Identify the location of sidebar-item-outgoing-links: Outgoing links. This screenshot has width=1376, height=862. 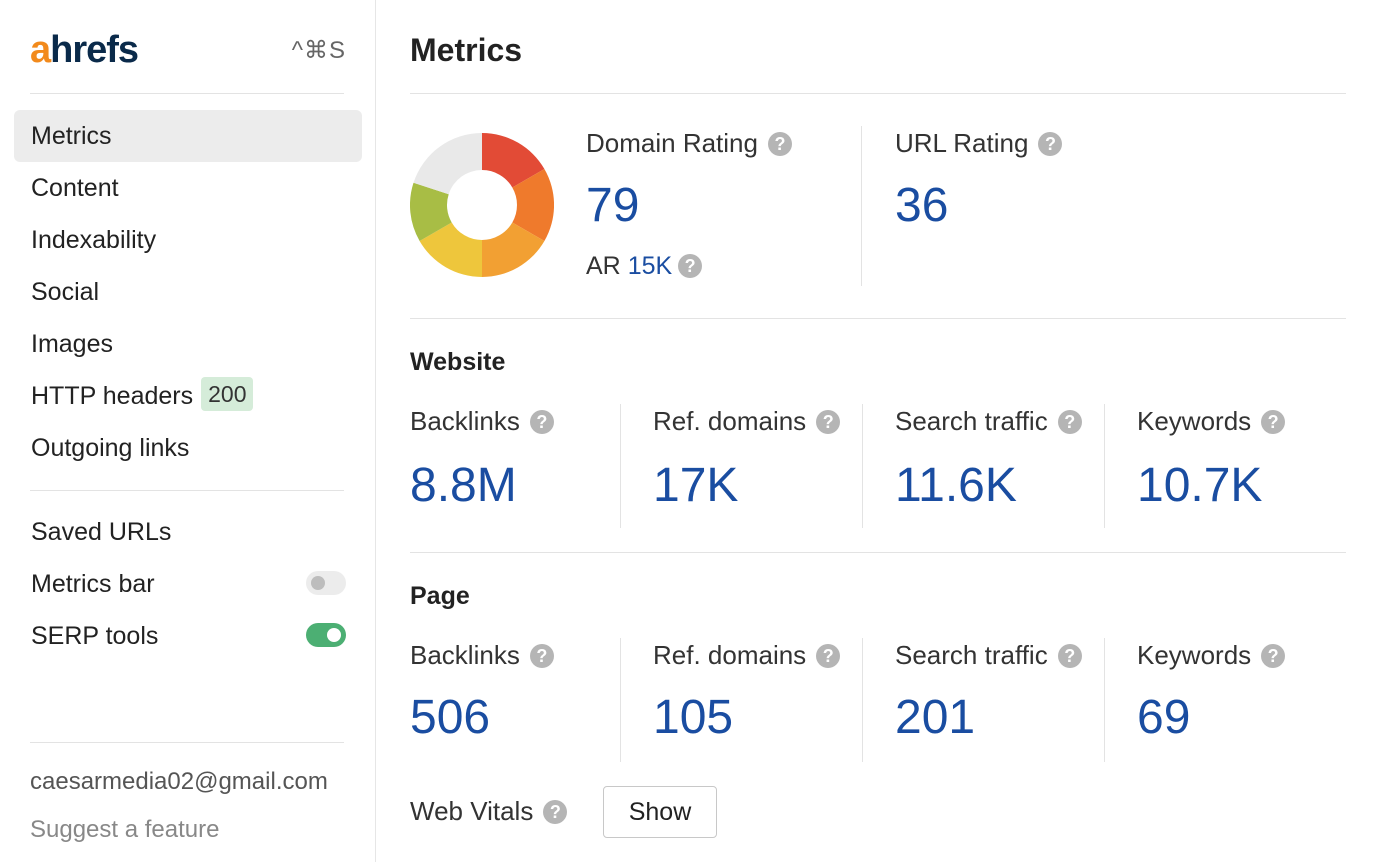
(188, 448).